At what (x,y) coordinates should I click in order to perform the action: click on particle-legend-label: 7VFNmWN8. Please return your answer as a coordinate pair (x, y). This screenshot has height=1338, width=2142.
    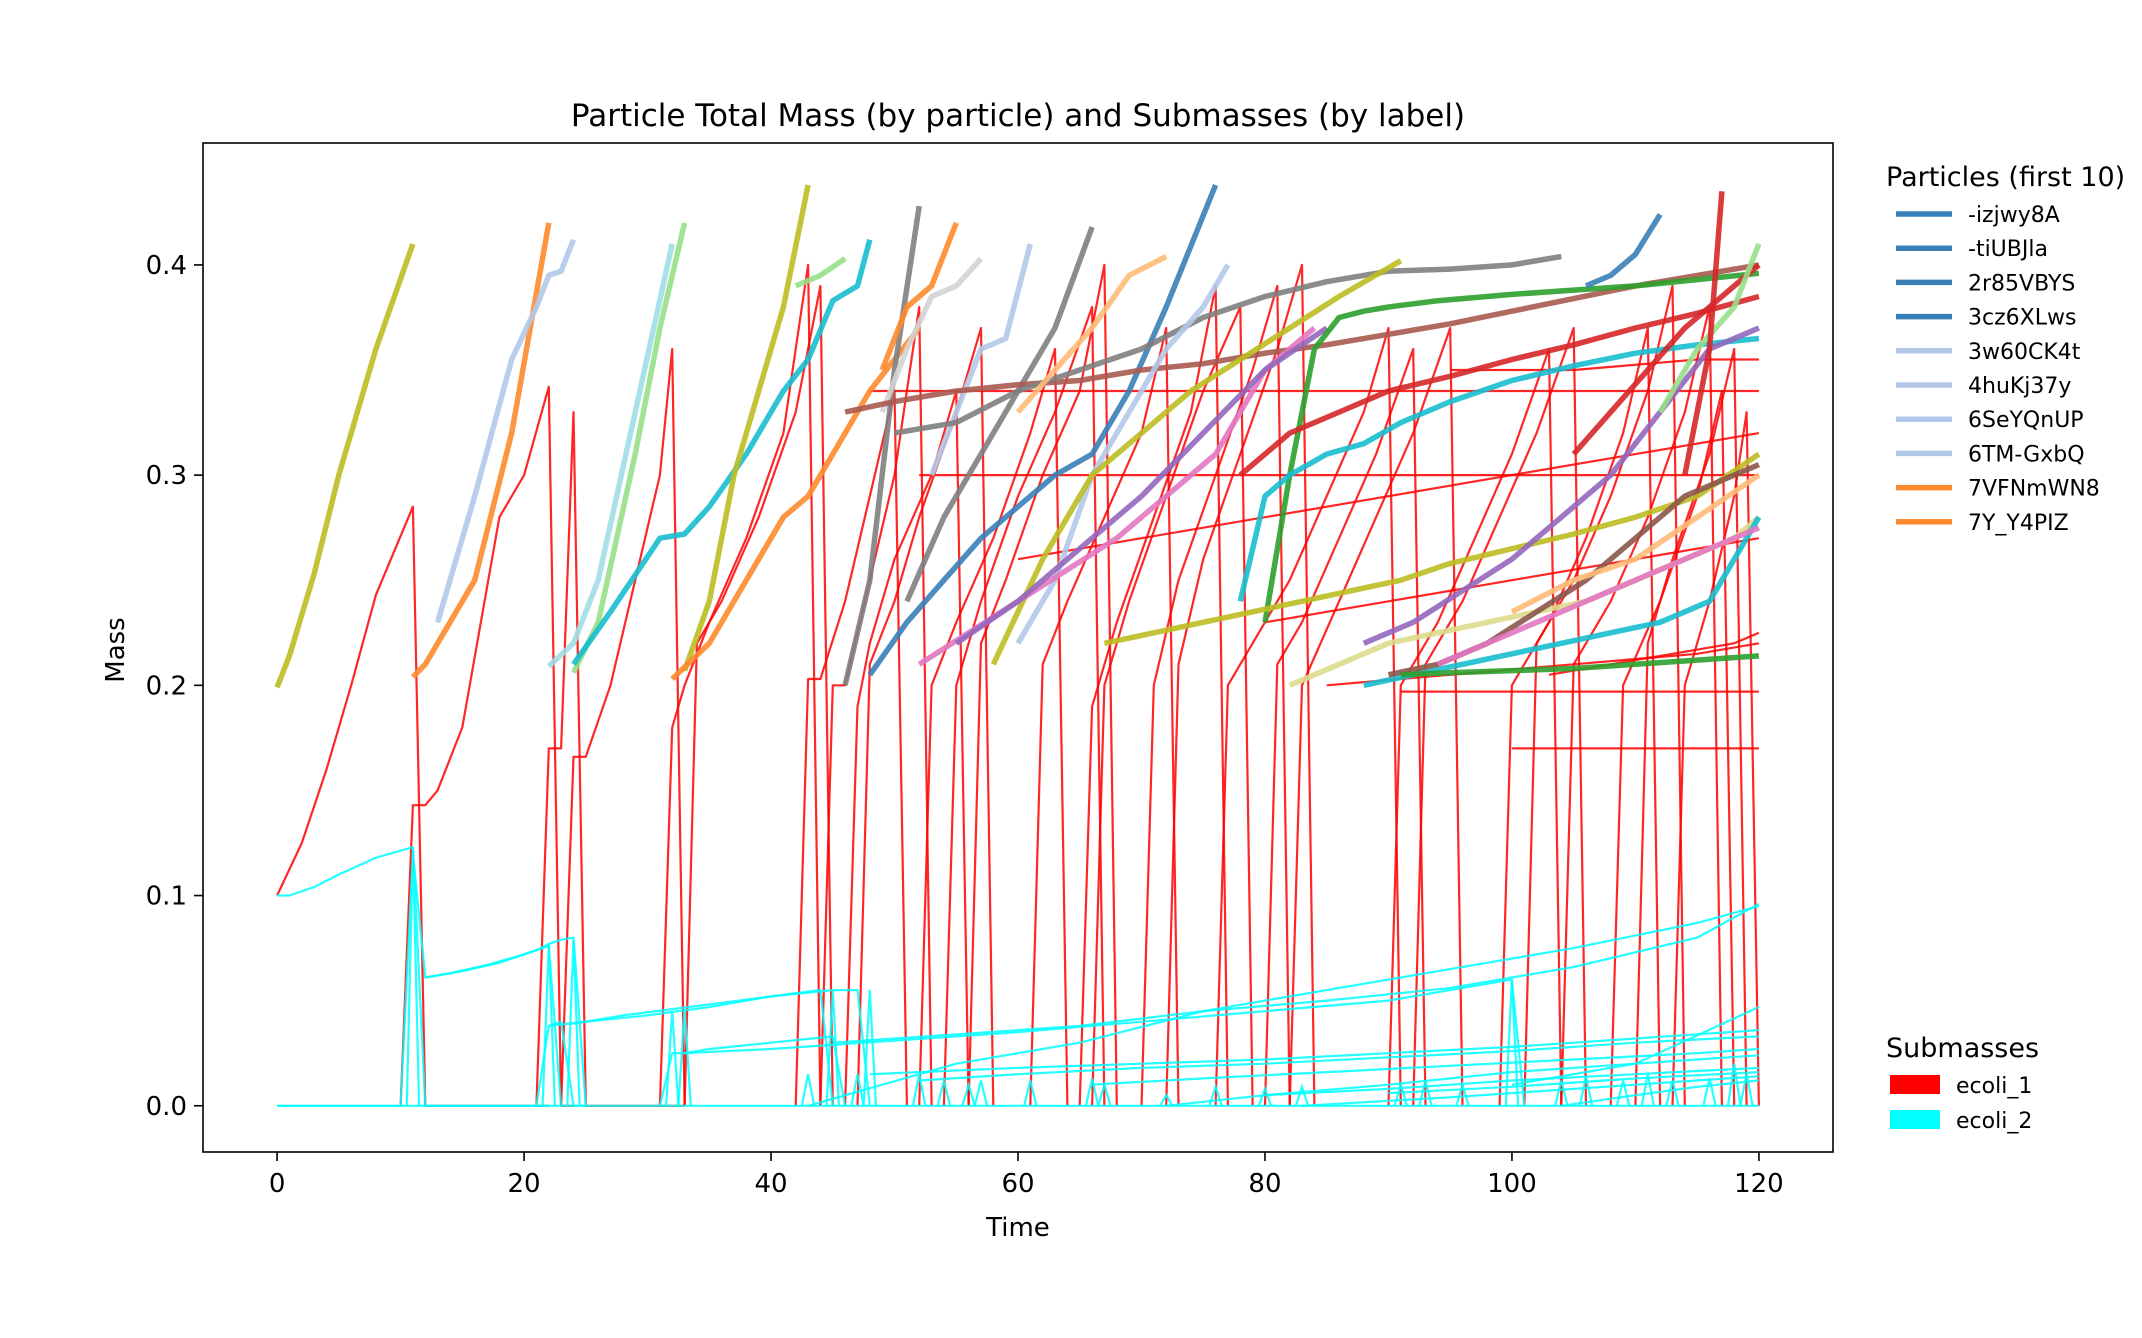
    Looking at the image, I should click on (2034, 489).